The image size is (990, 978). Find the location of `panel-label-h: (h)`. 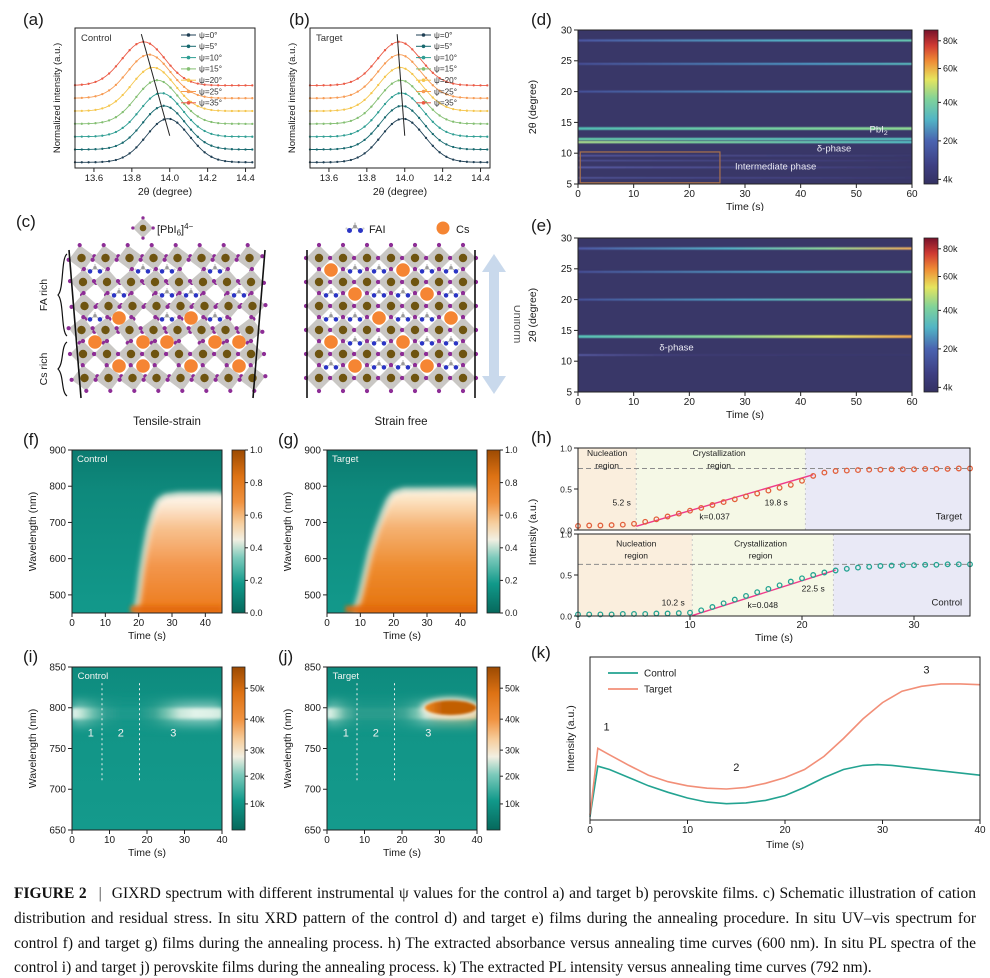

panel-label-h: (h) is located at coordinates (541, 437).